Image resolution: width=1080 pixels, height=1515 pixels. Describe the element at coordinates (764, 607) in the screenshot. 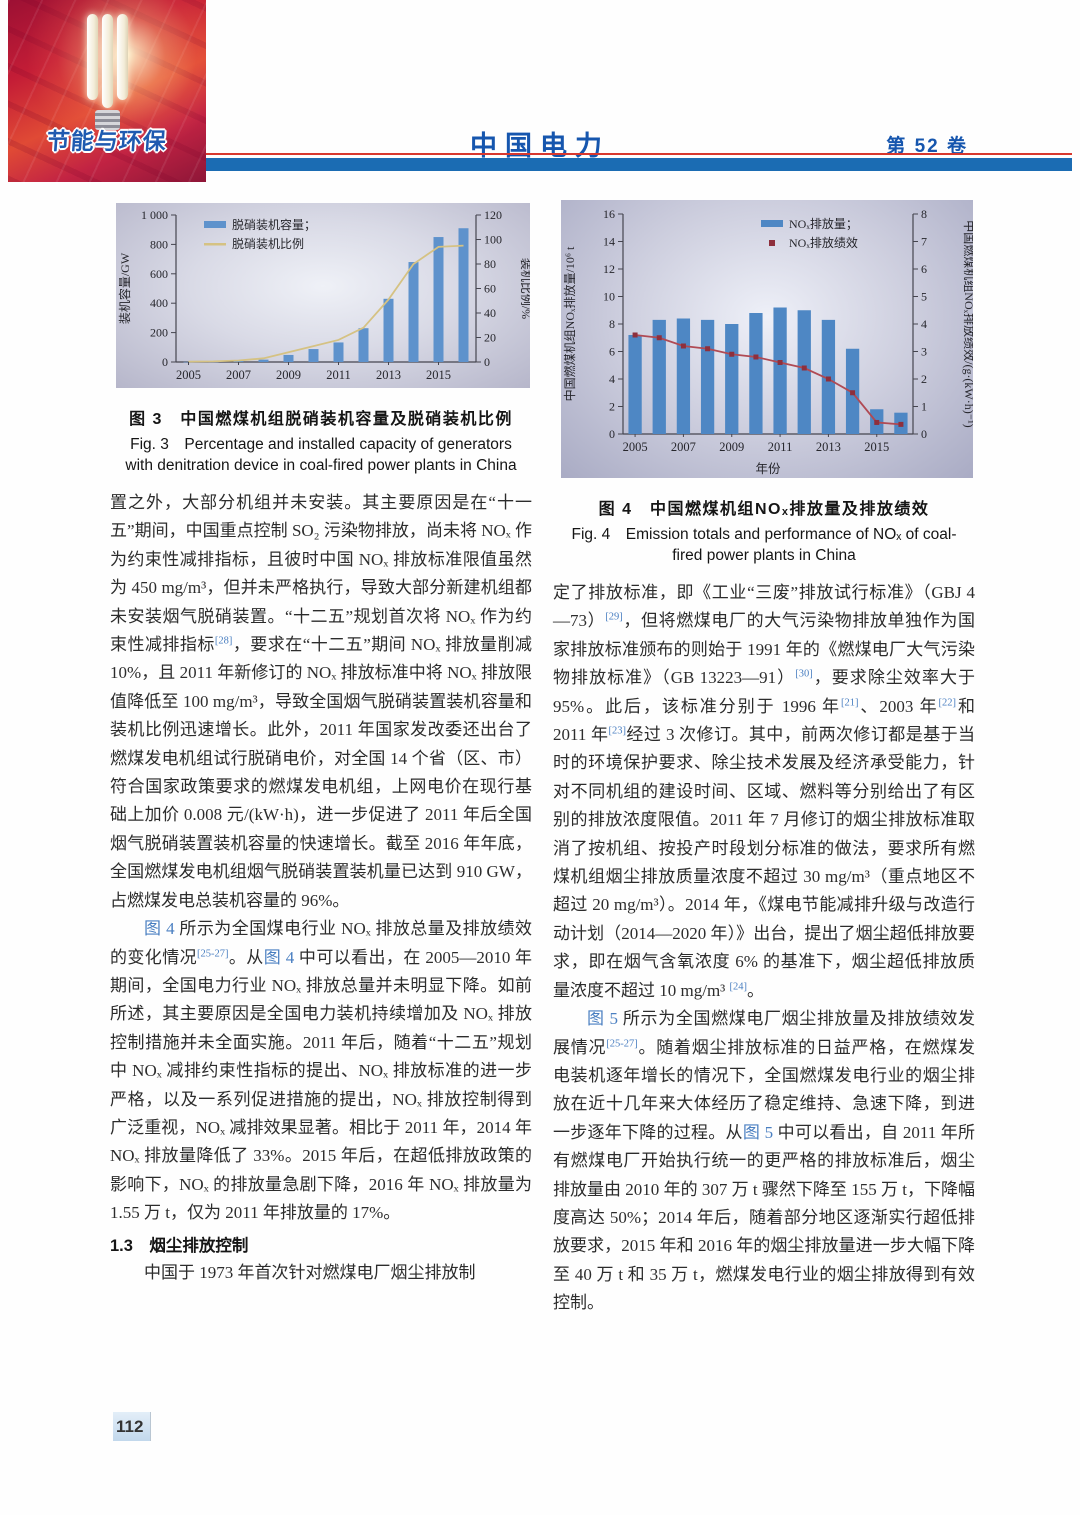

I see `text-run: 定了排放标准，即《工业“三废”排放试行标准》（GBJ 4—73）` at that location.